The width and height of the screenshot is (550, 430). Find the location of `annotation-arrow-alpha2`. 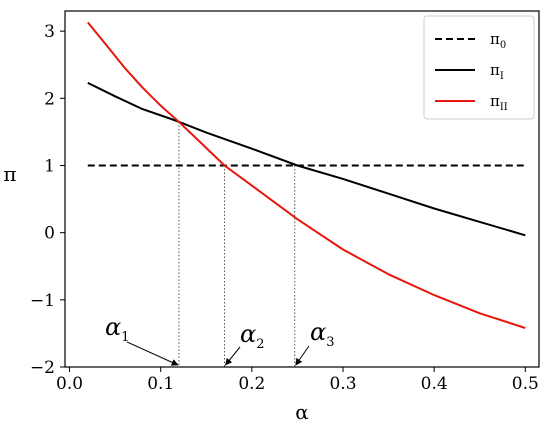

annotation-arrow-alpha2 is located at coordinates (233, 356).